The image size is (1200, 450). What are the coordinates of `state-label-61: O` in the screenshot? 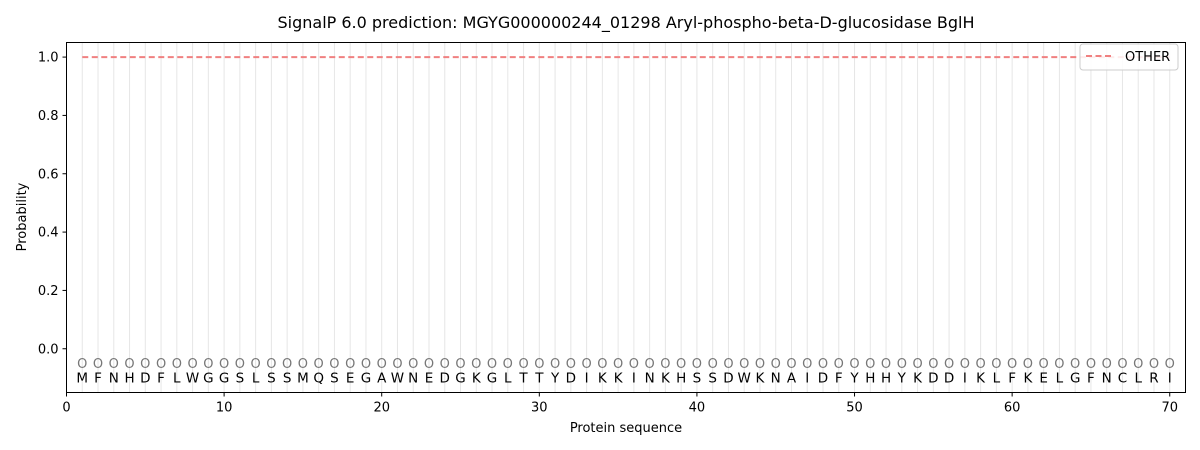 It's located at (1028, 364).